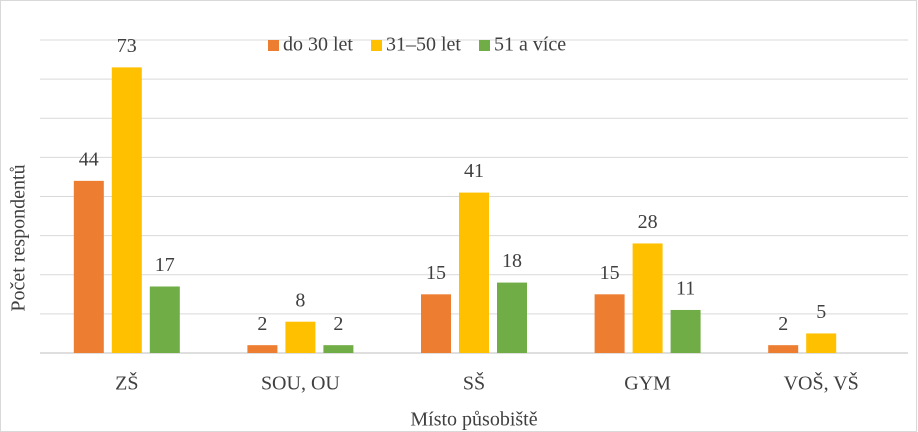 The width and height of the screenshot is (918, 432). I want to click on data-label: 44, so click(89, 159).